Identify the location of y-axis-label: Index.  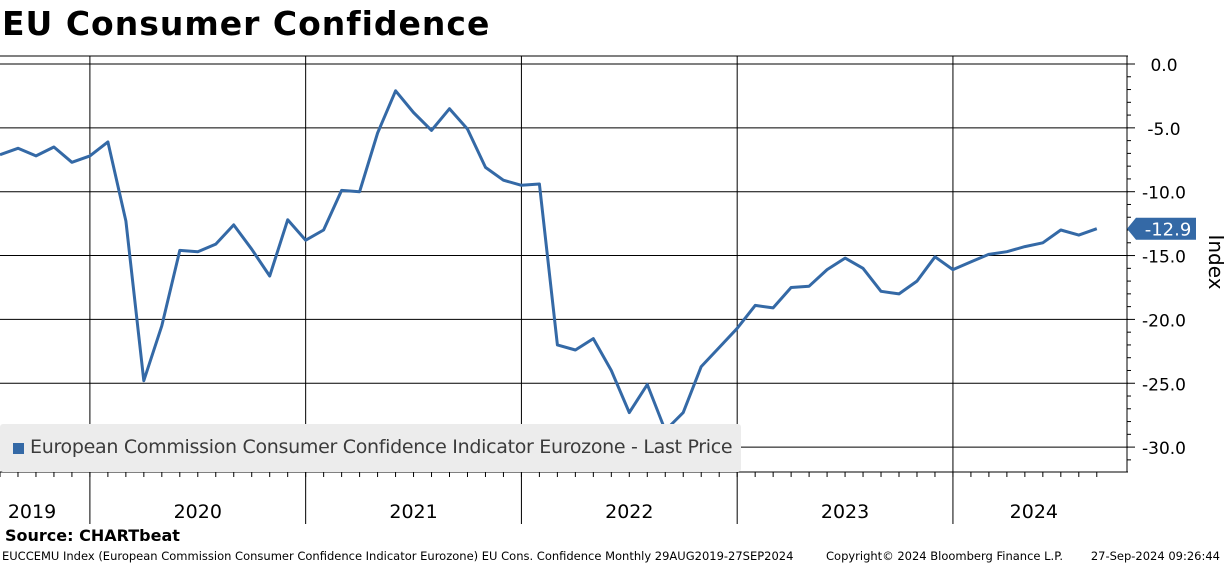
(1214, 261).